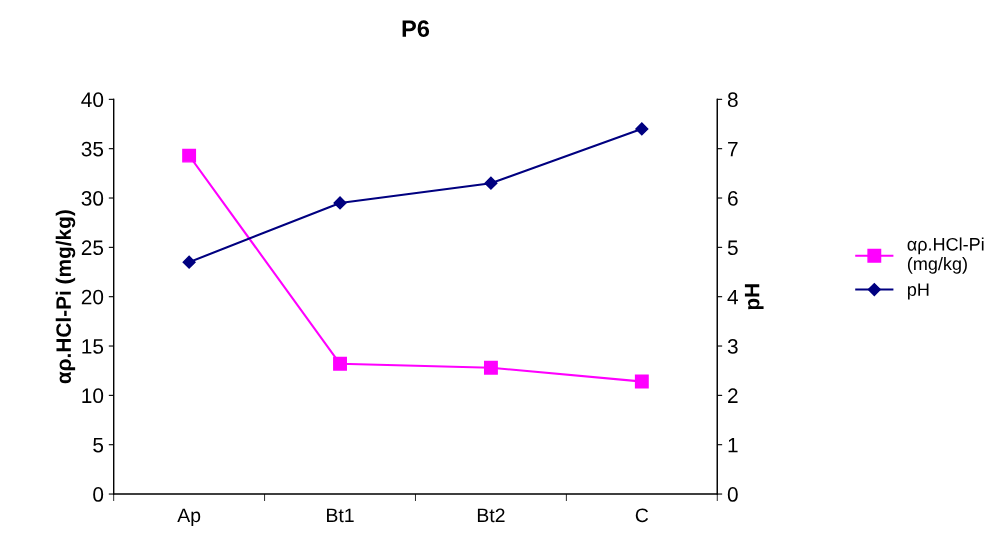 The height and width of the screenshot is (537, 1006). I want to click on x-tick-label: Bt2, so click(491, 515).